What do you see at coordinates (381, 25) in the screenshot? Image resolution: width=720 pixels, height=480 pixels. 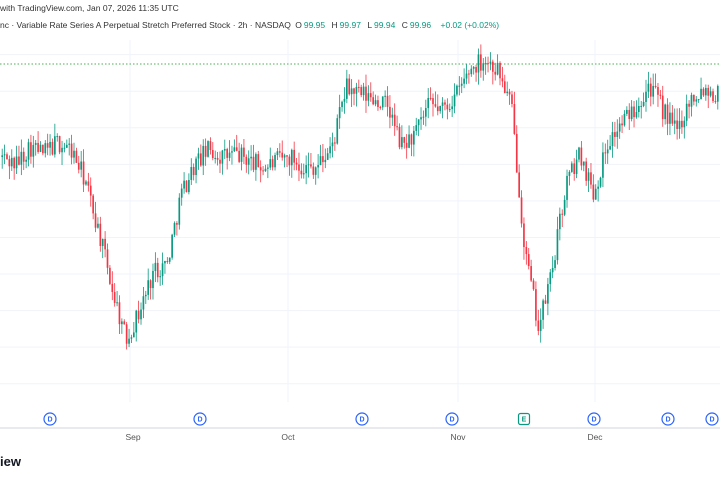 I see `ohlc-low: L 99.94` at bounding box center [381, 25].